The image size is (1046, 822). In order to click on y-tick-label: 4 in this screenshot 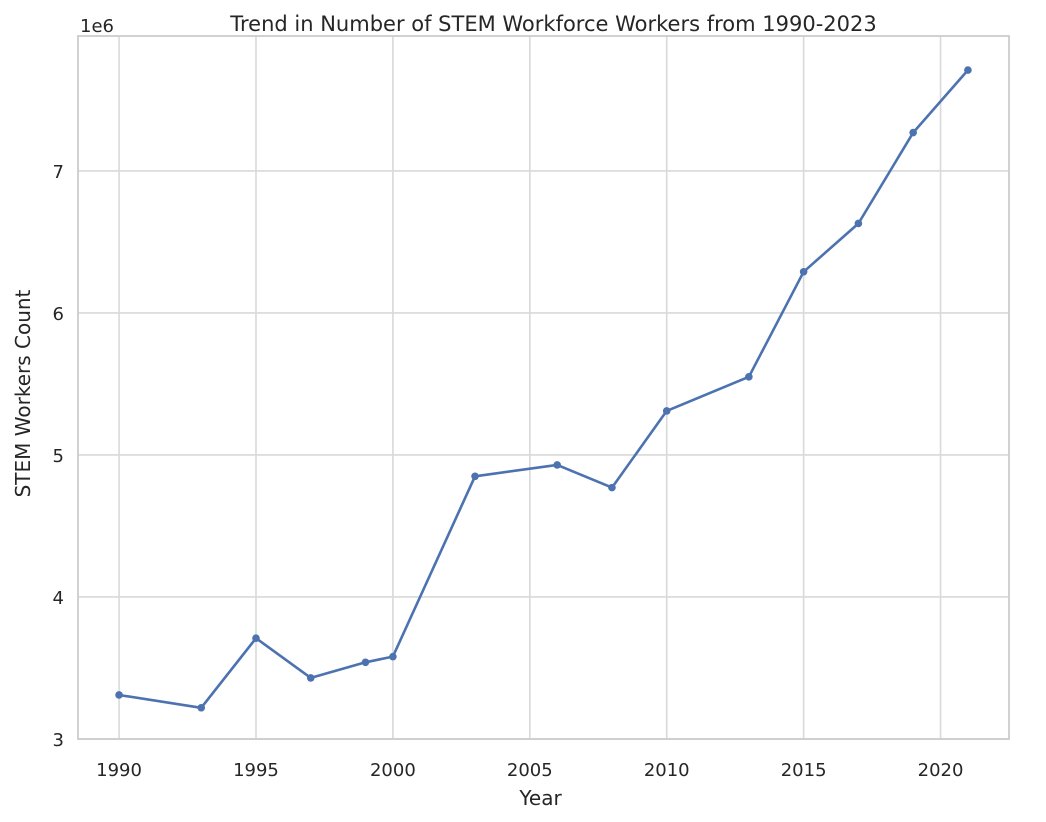, I will do `click(58, 598)`.